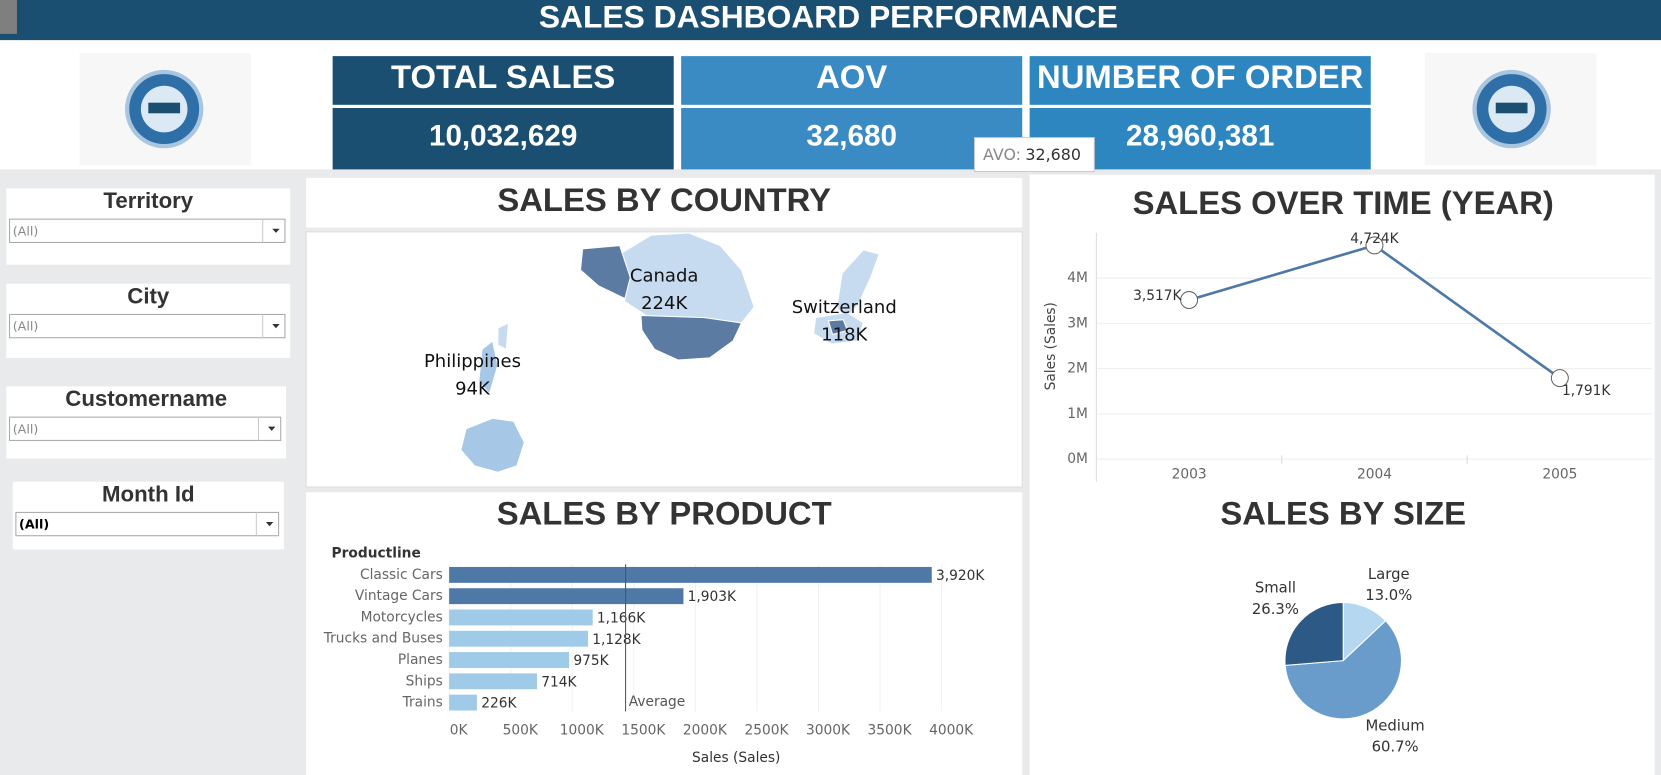 The height and width of the screenshot is (775, 1661). I want to click on slice-label: Medium, so click(1394, 725).